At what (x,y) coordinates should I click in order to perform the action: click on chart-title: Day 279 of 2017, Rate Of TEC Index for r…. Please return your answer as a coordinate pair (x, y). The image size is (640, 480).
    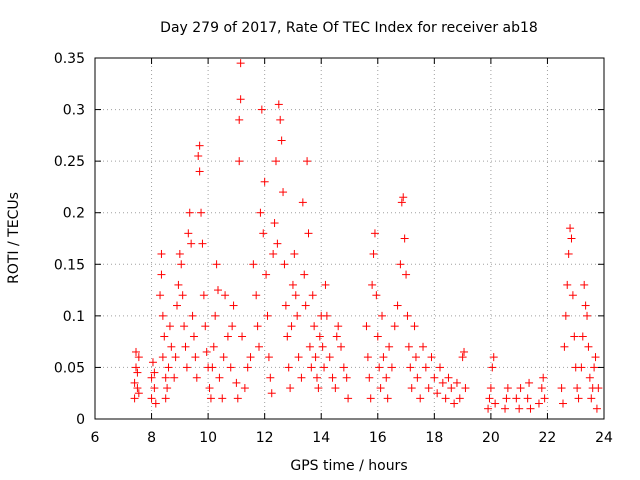
    Looking at the image, I should click on (349, 28).